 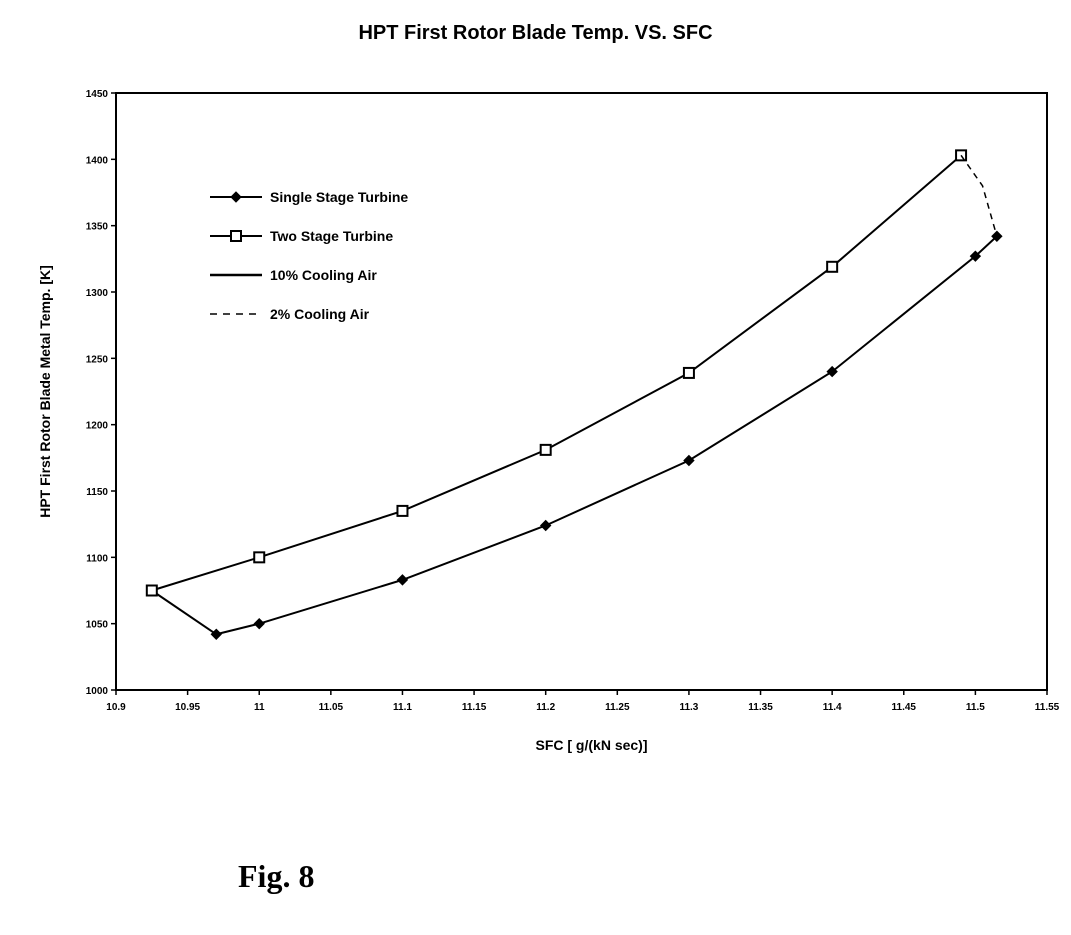 I want to click on x-tick-label: 11.45, so click(x=904, y=707).